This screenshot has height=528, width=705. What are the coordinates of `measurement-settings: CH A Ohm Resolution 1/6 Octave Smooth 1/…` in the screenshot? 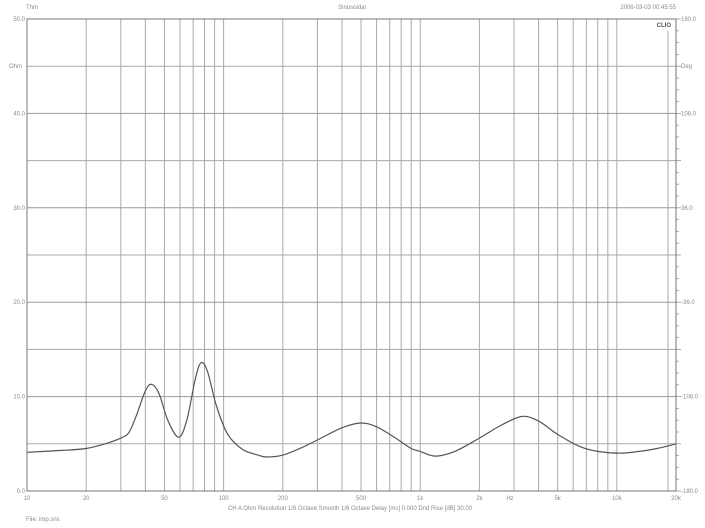 It's located at (350, 509).